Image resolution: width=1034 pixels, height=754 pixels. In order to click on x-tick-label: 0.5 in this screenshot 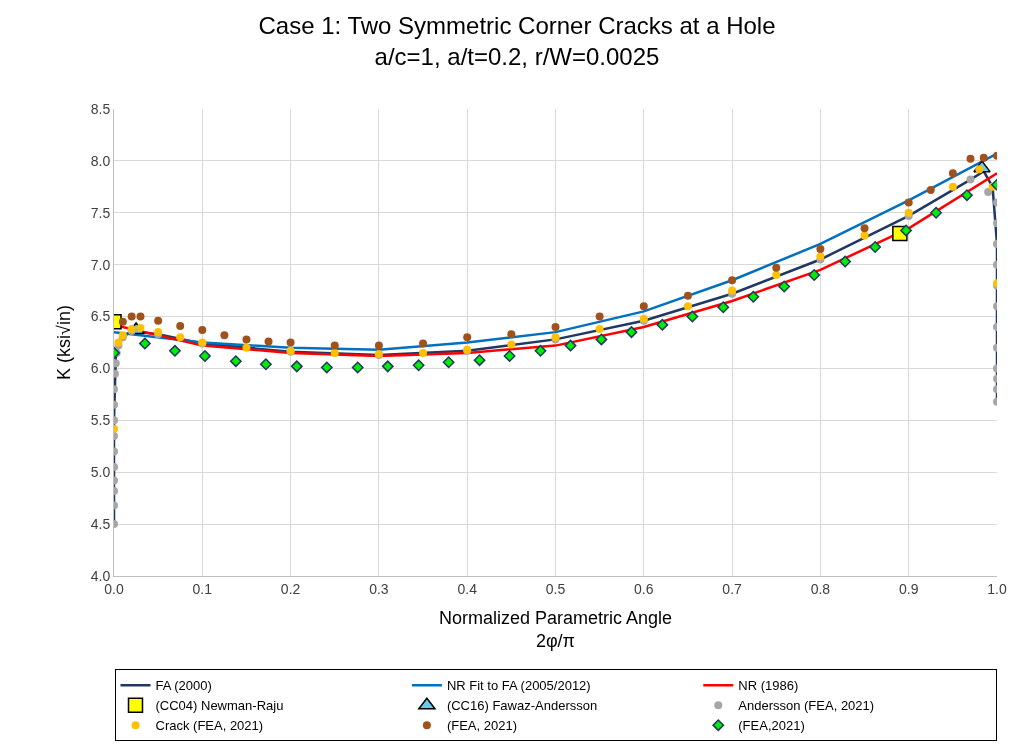, I will do `click(555, 588)`.